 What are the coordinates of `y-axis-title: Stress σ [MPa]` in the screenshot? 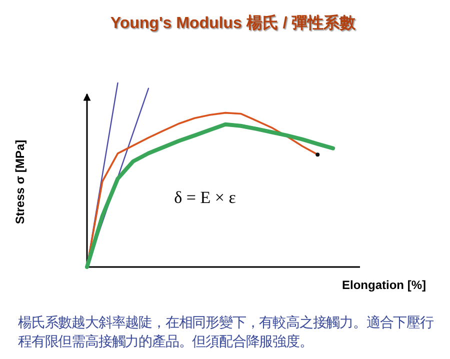 It's located at (20, 182).